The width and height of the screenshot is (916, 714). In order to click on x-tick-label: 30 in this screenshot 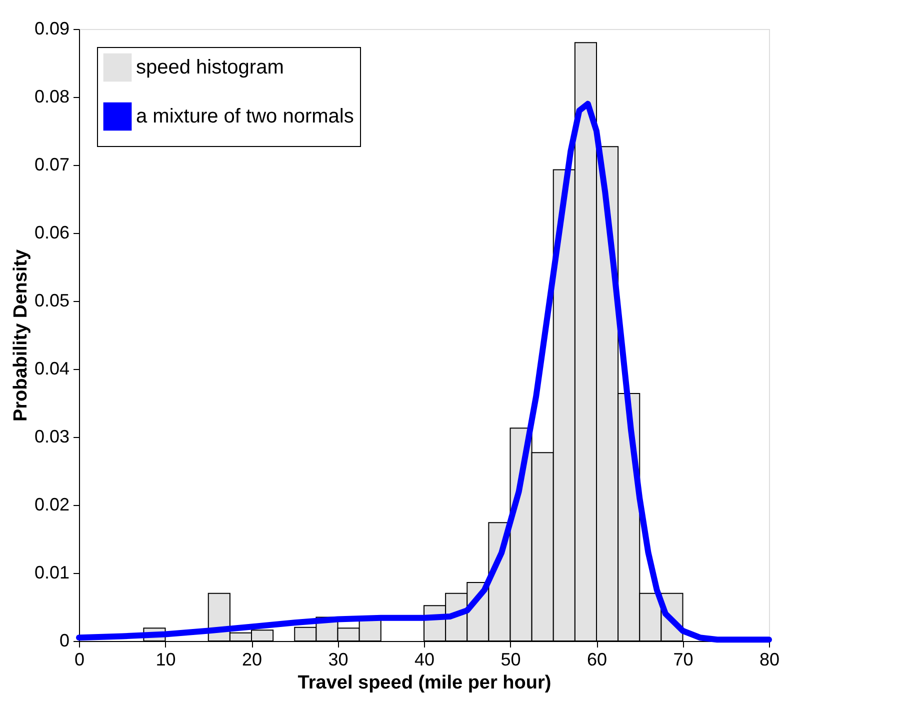, I will do `click(338, 660)`.